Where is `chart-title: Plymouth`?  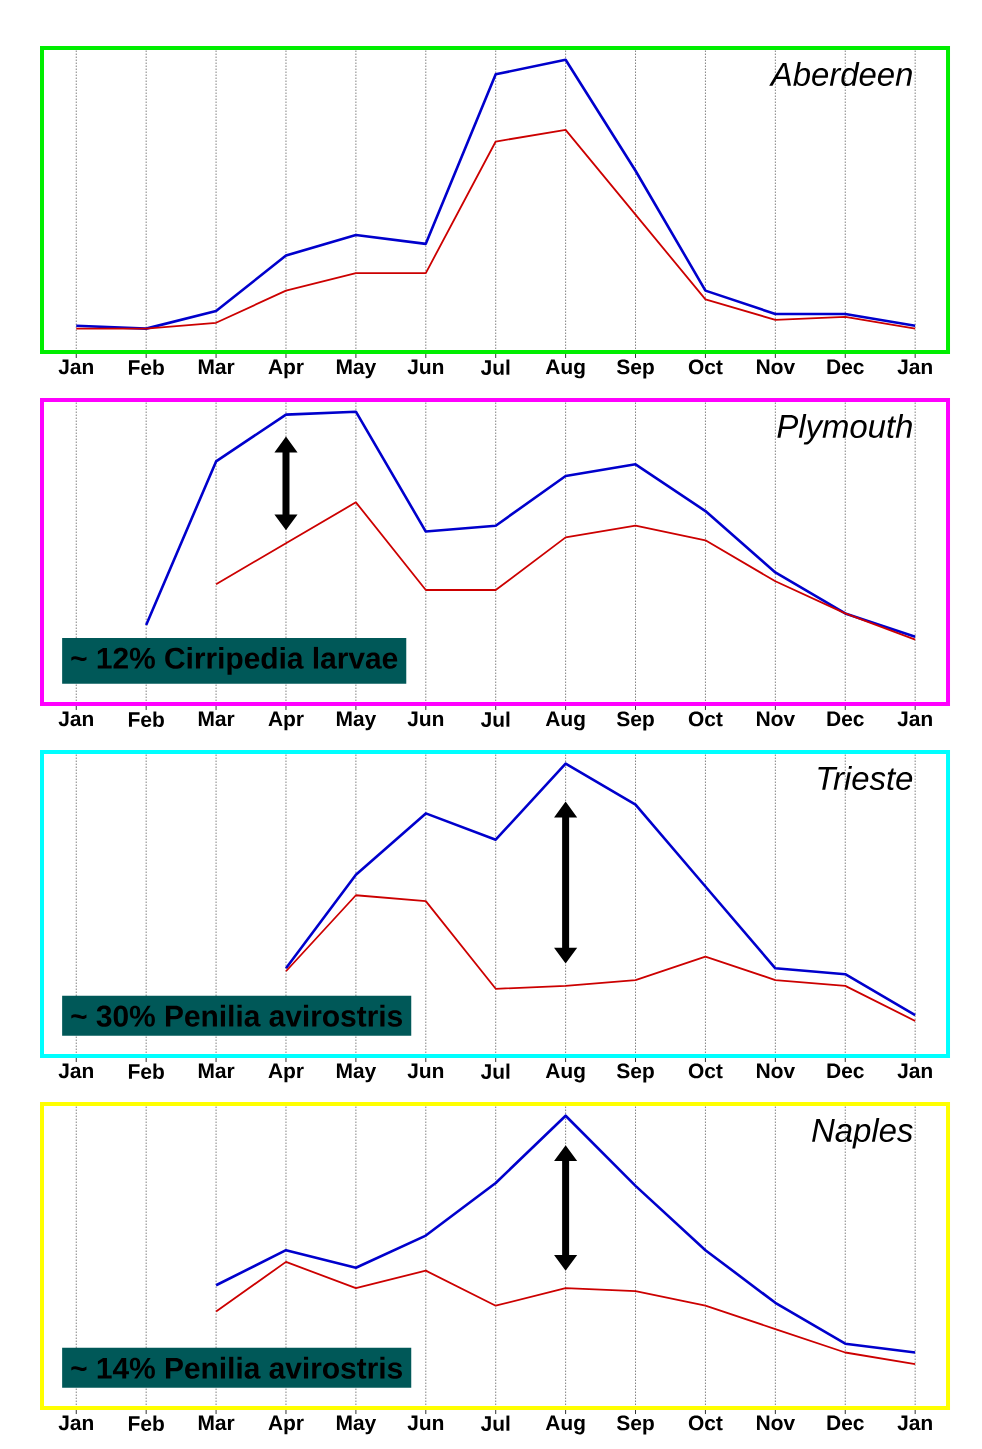
chart-title: Plymouth is located at coordinates (844, 429).